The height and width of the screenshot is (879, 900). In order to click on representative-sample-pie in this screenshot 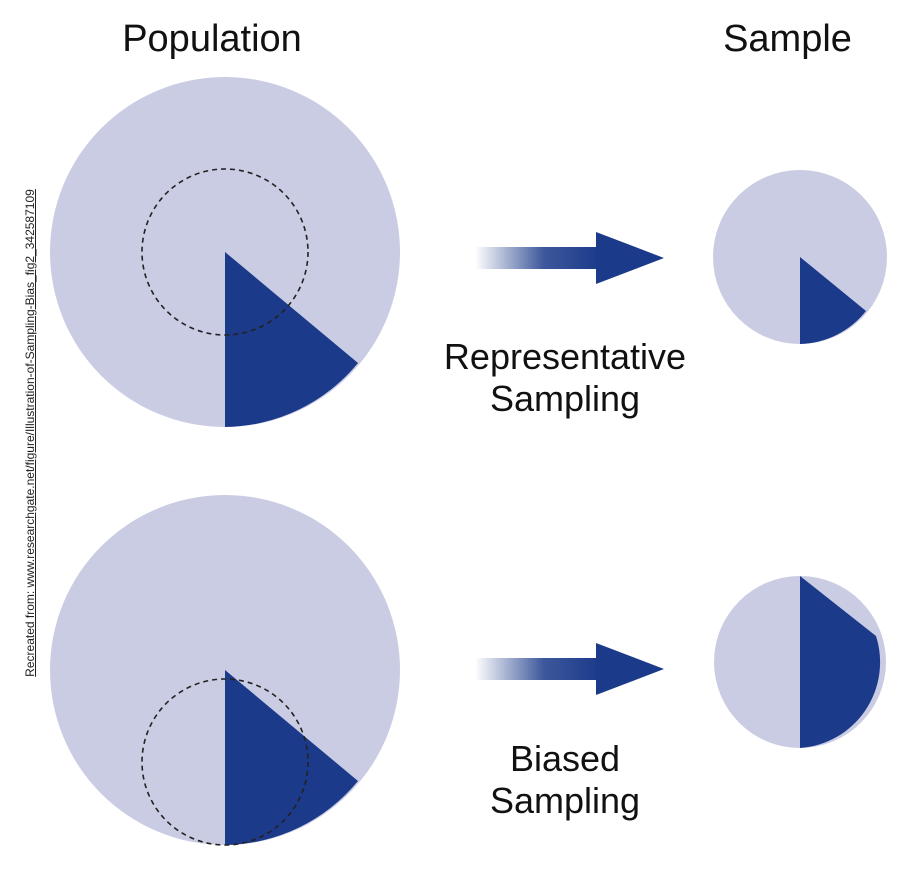, I will do `click(800, 257)`.